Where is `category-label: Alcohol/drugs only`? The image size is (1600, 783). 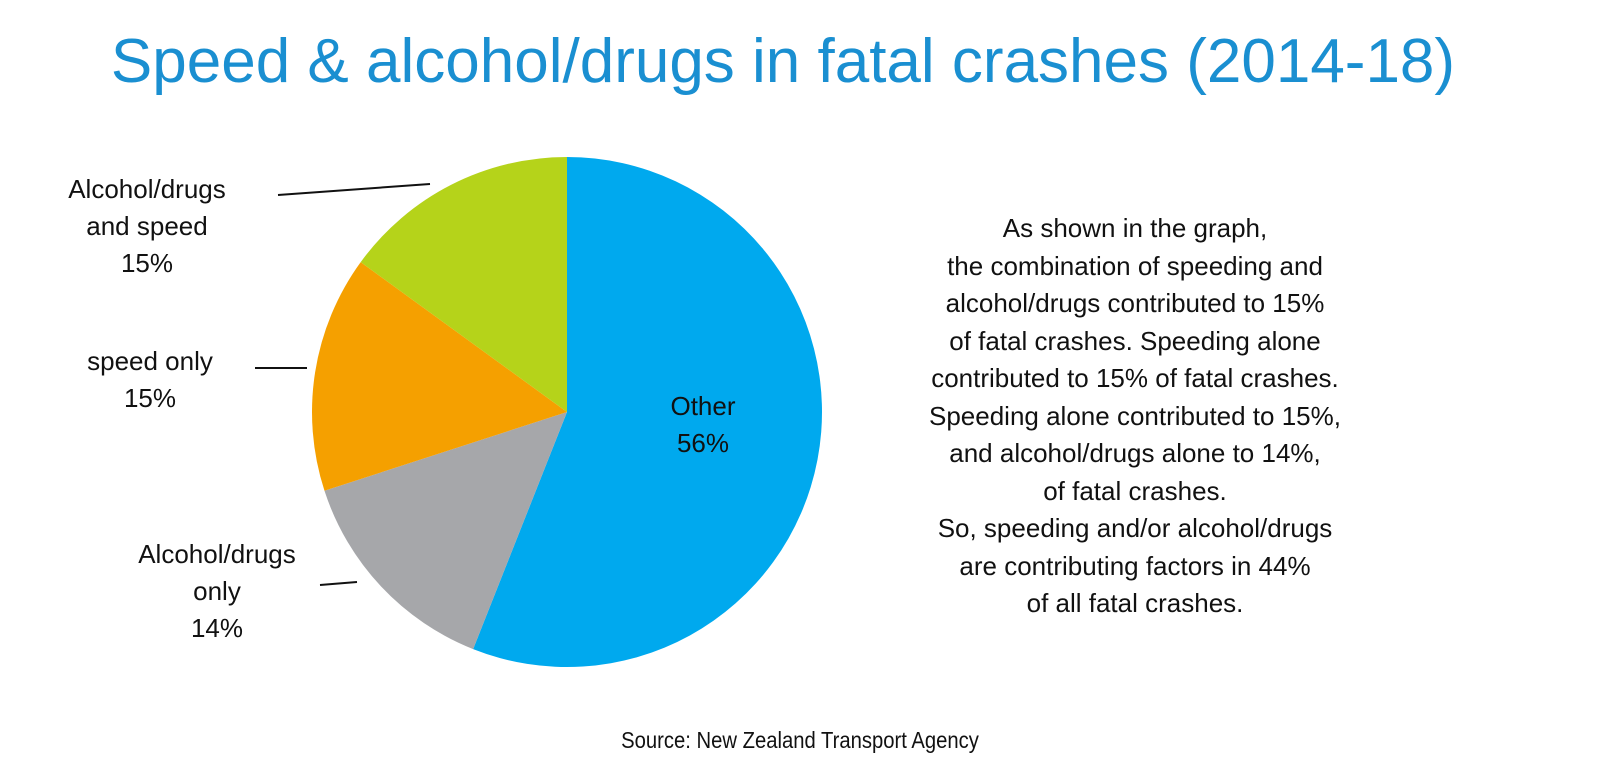 category-label: Alcohol/drugs only is located at coordinates (217, 572).